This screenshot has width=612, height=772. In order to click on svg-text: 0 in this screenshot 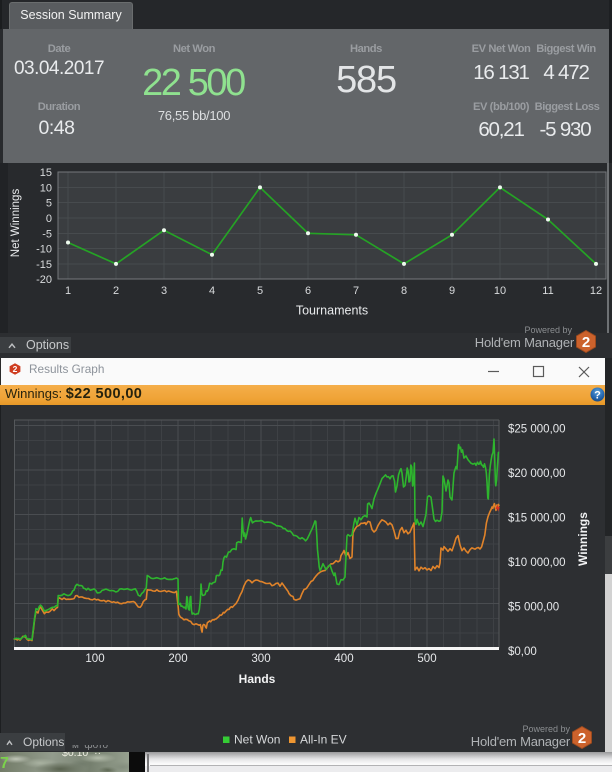, I will do `click(49, 219)`.